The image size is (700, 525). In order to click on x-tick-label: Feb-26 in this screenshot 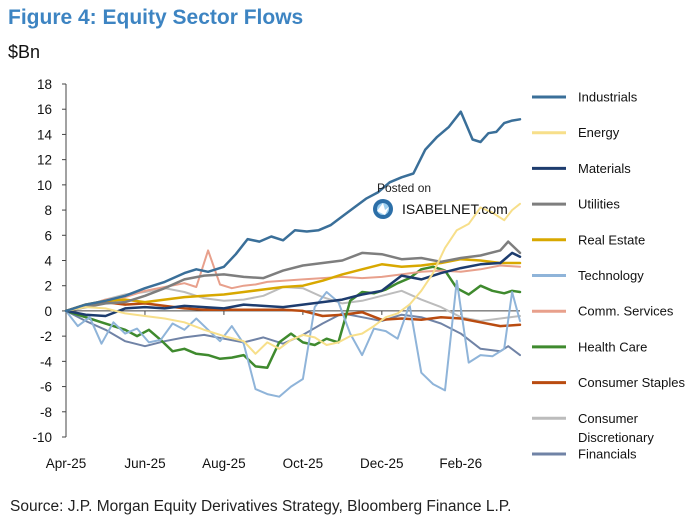, I will do `click(460, 463)`.